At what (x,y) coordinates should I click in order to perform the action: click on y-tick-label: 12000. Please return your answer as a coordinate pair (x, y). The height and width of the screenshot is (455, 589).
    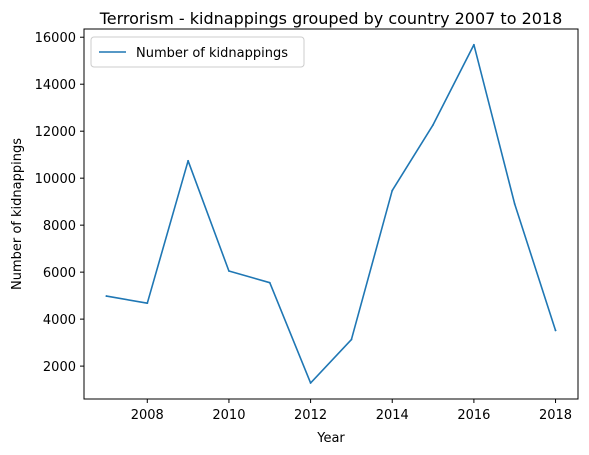
    Looking at the image, I should click on (55, 132).